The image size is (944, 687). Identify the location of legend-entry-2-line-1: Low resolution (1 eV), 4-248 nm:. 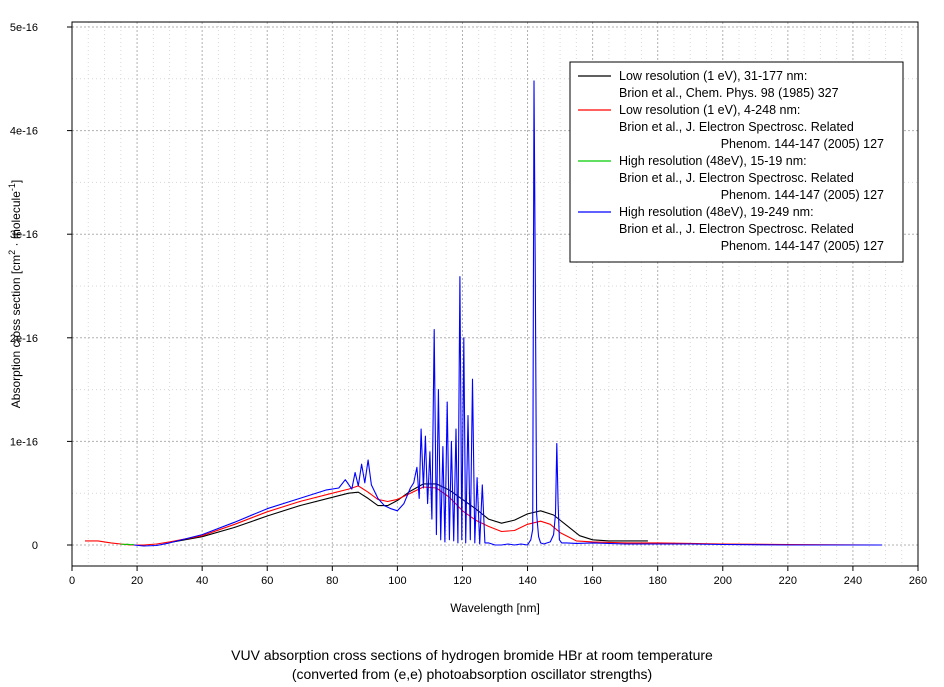
(709, 110).